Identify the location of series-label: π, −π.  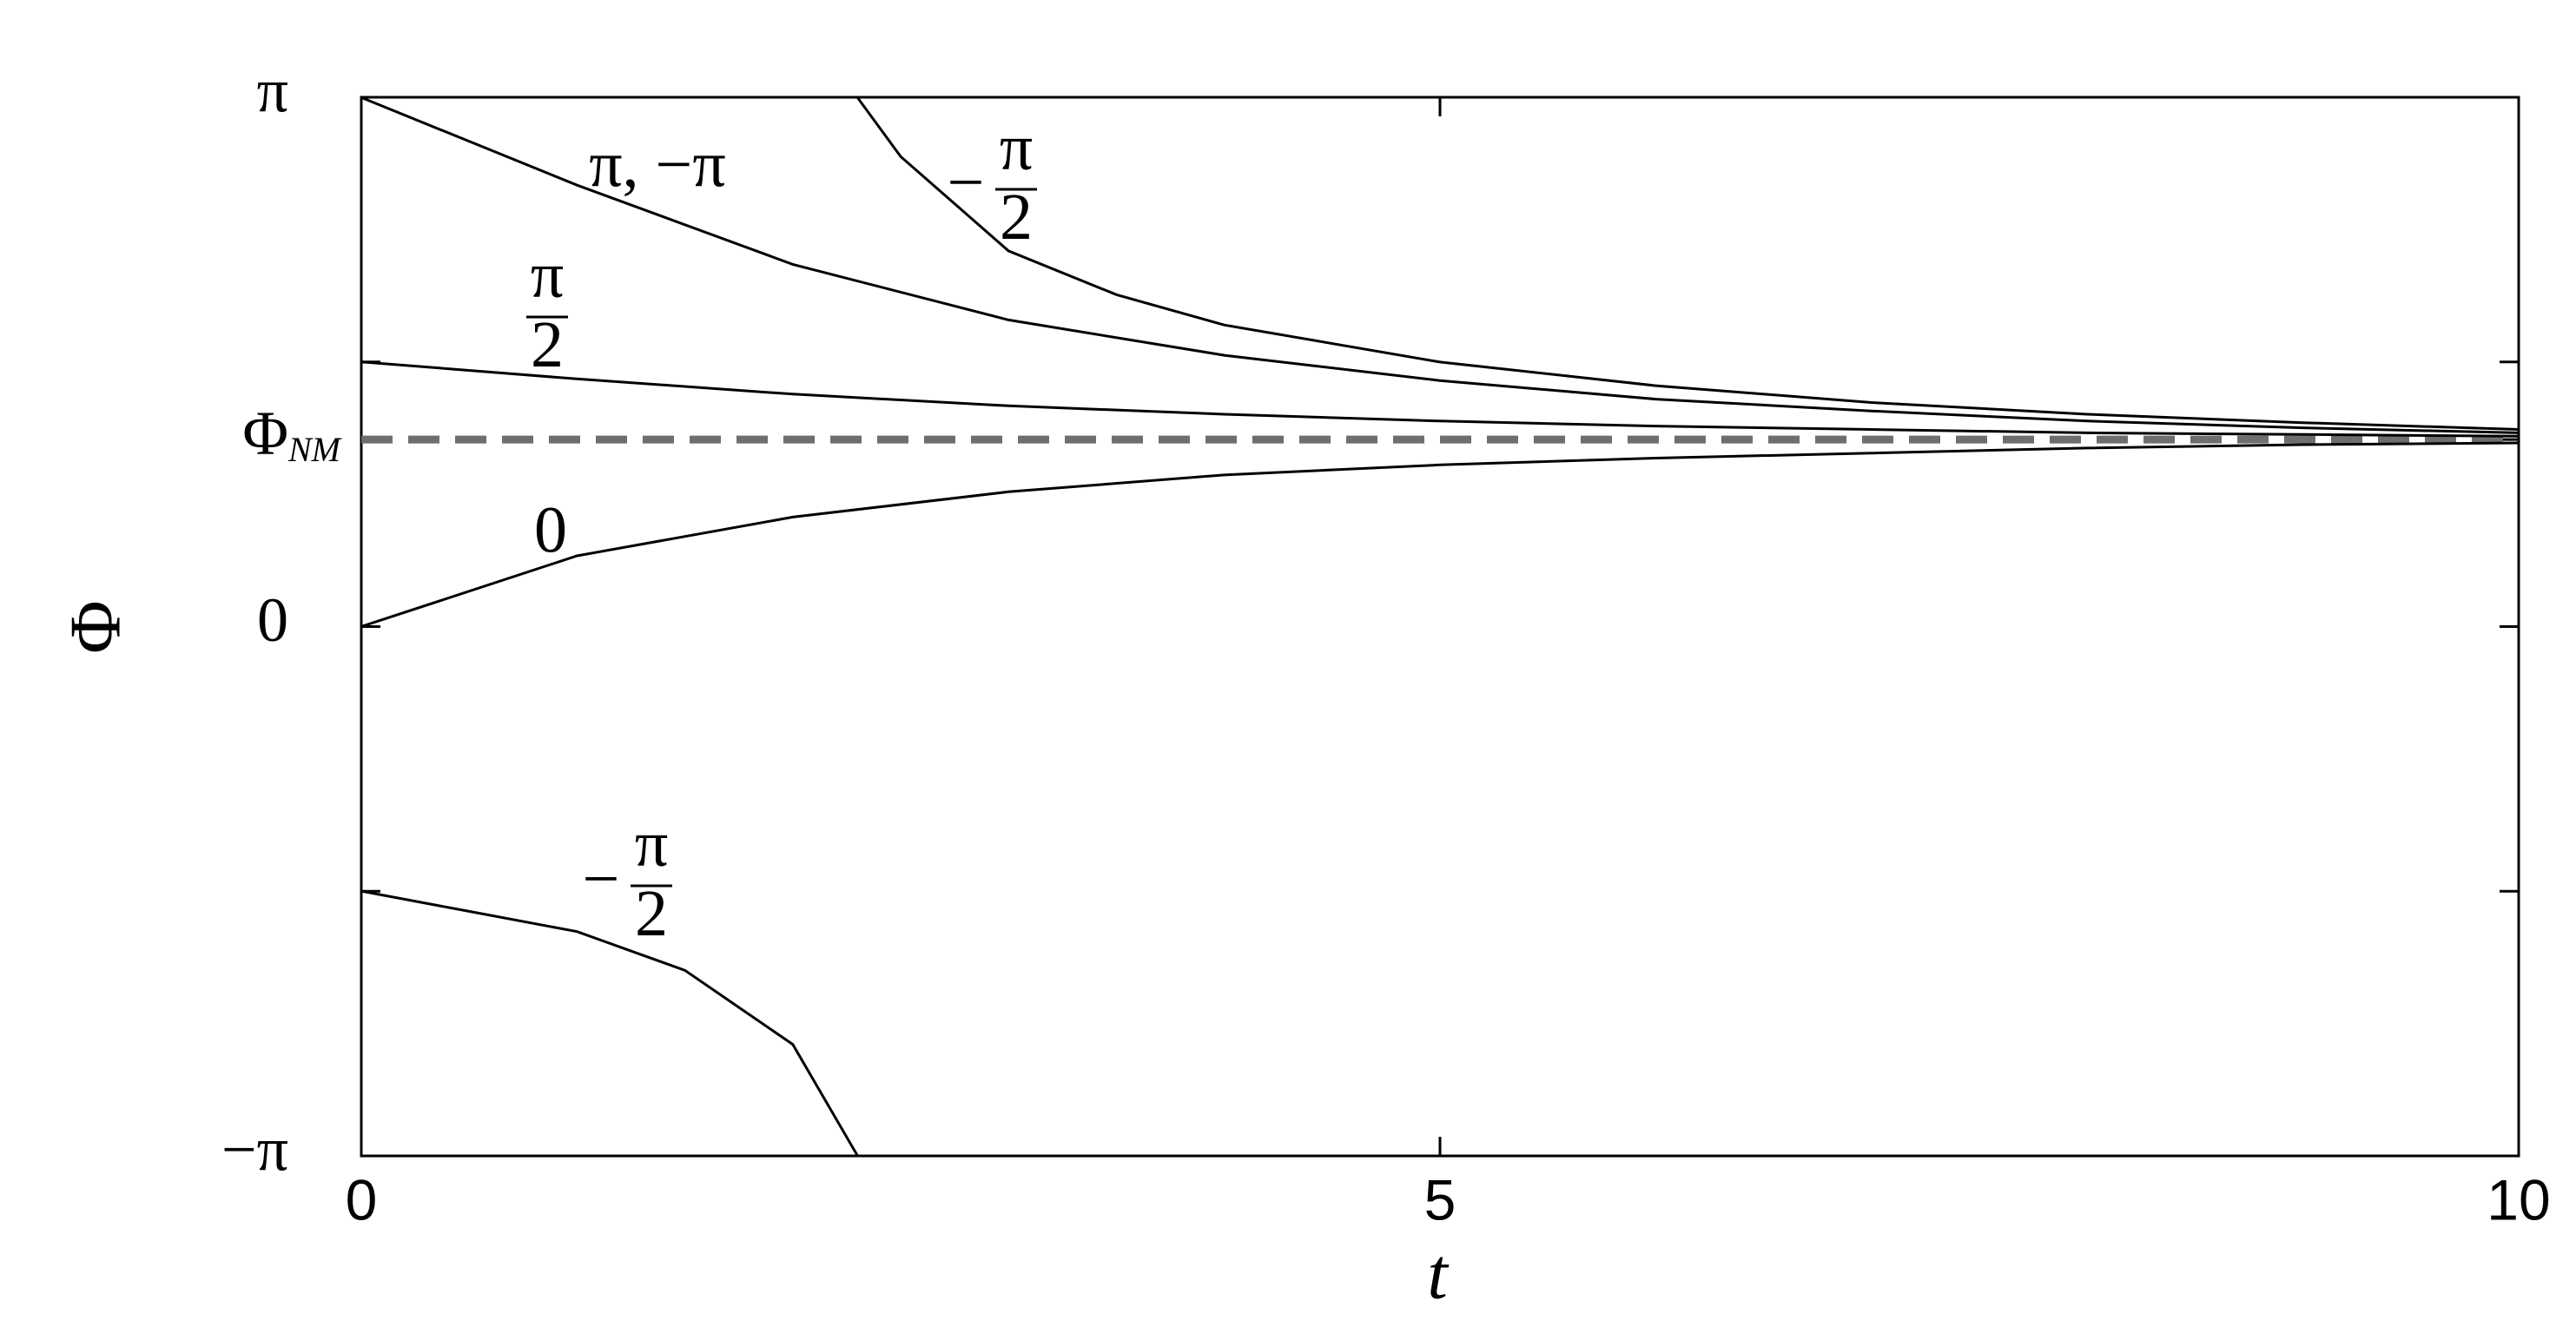
(657, 164).